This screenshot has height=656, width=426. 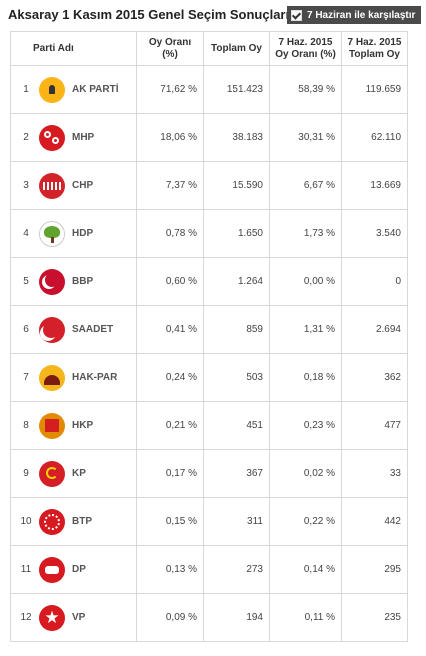 I want to click on party-name: BTP, so click(x=82, y=521).